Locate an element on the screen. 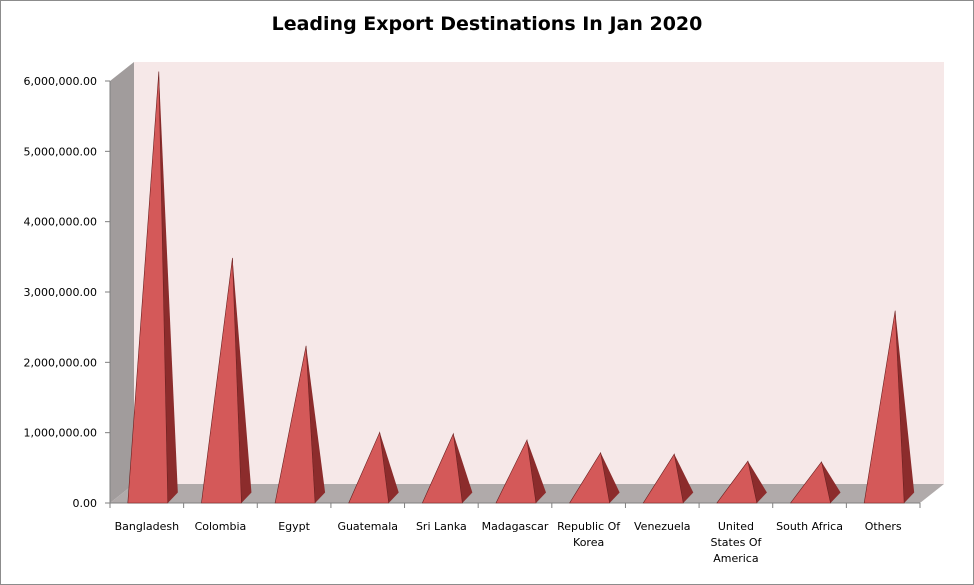 This screenshot has width=974, height=585. x-category-label-line: Madagascar is located at coordinates (515, 526).